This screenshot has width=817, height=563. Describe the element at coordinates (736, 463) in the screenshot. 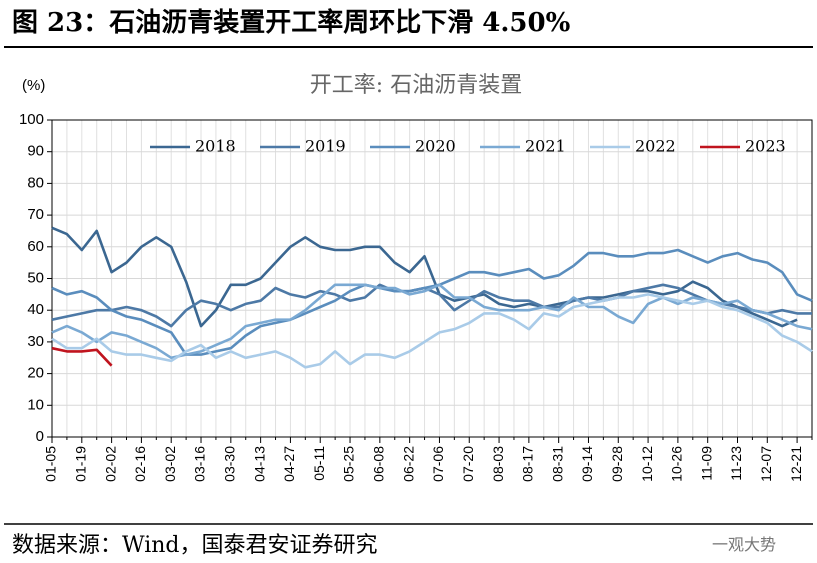

I see `x-tick-label: 11-23` at that location.